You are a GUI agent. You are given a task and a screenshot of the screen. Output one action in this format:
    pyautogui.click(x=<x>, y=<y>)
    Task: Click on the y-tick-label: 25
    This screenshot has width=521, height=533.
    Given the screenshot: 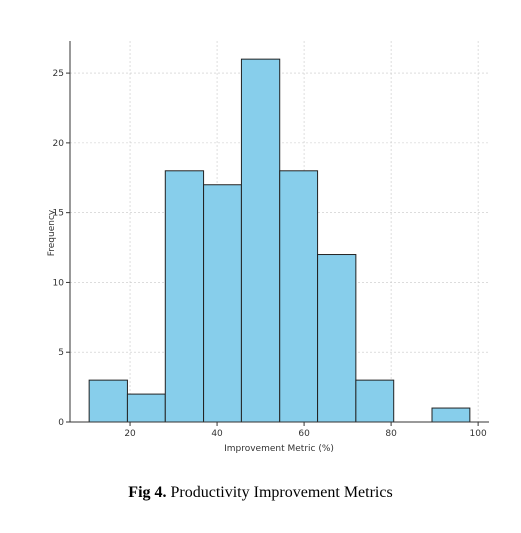 What is the action you would take?
    pyautogui.click(x=58, y=74)
    